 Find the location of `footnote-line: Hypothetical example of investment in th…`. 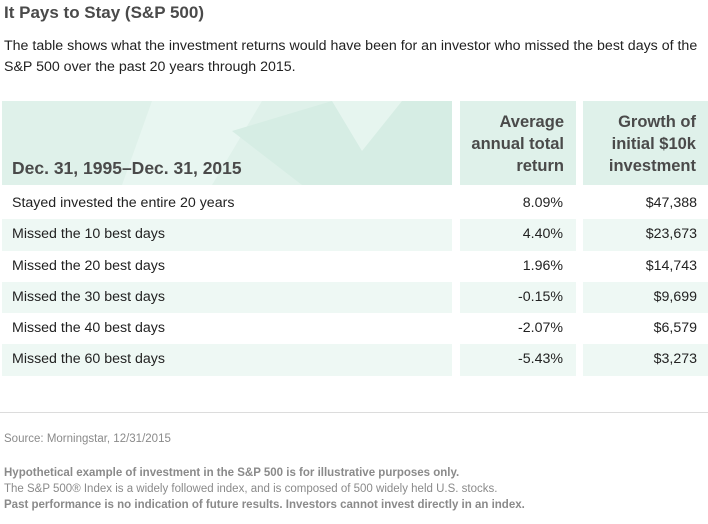

footnote-line: Hypothetical example of investment in th… is located at coordinates (232, 473).